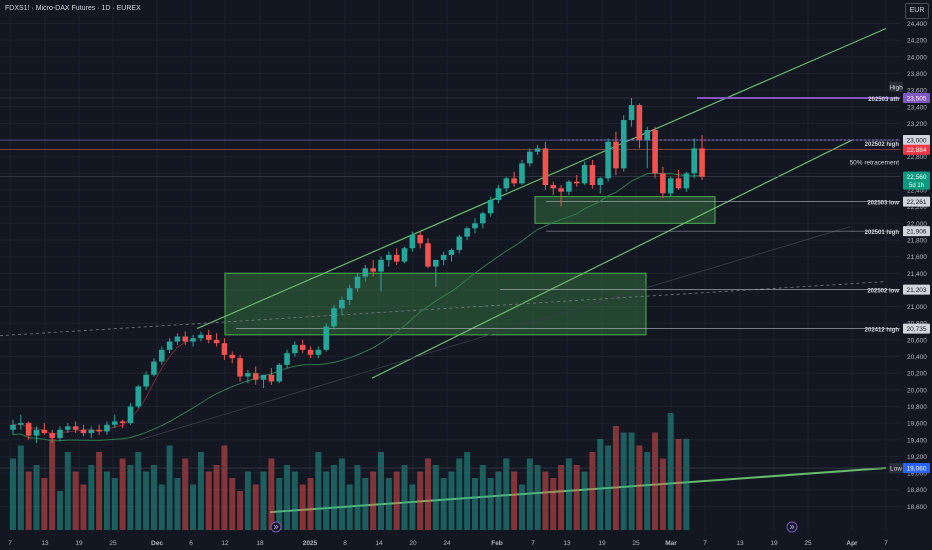  What do you see at coordinates (917, 191) in the screenshot?
I see `price-tick-label: 22,400` at bounding box center [917, 191].